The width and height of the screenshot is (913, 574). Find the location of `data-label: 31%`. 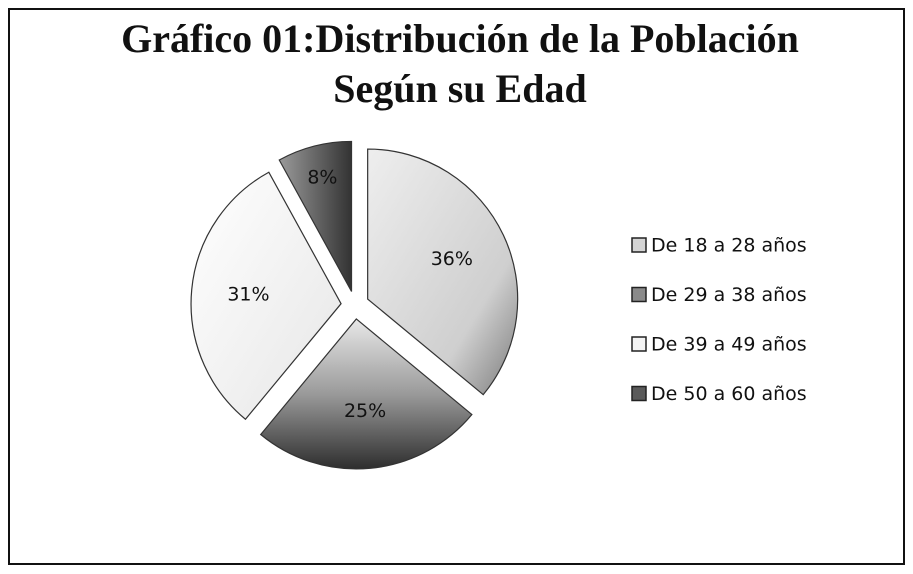

data-label: 31% is located at coordinates (248, 294).